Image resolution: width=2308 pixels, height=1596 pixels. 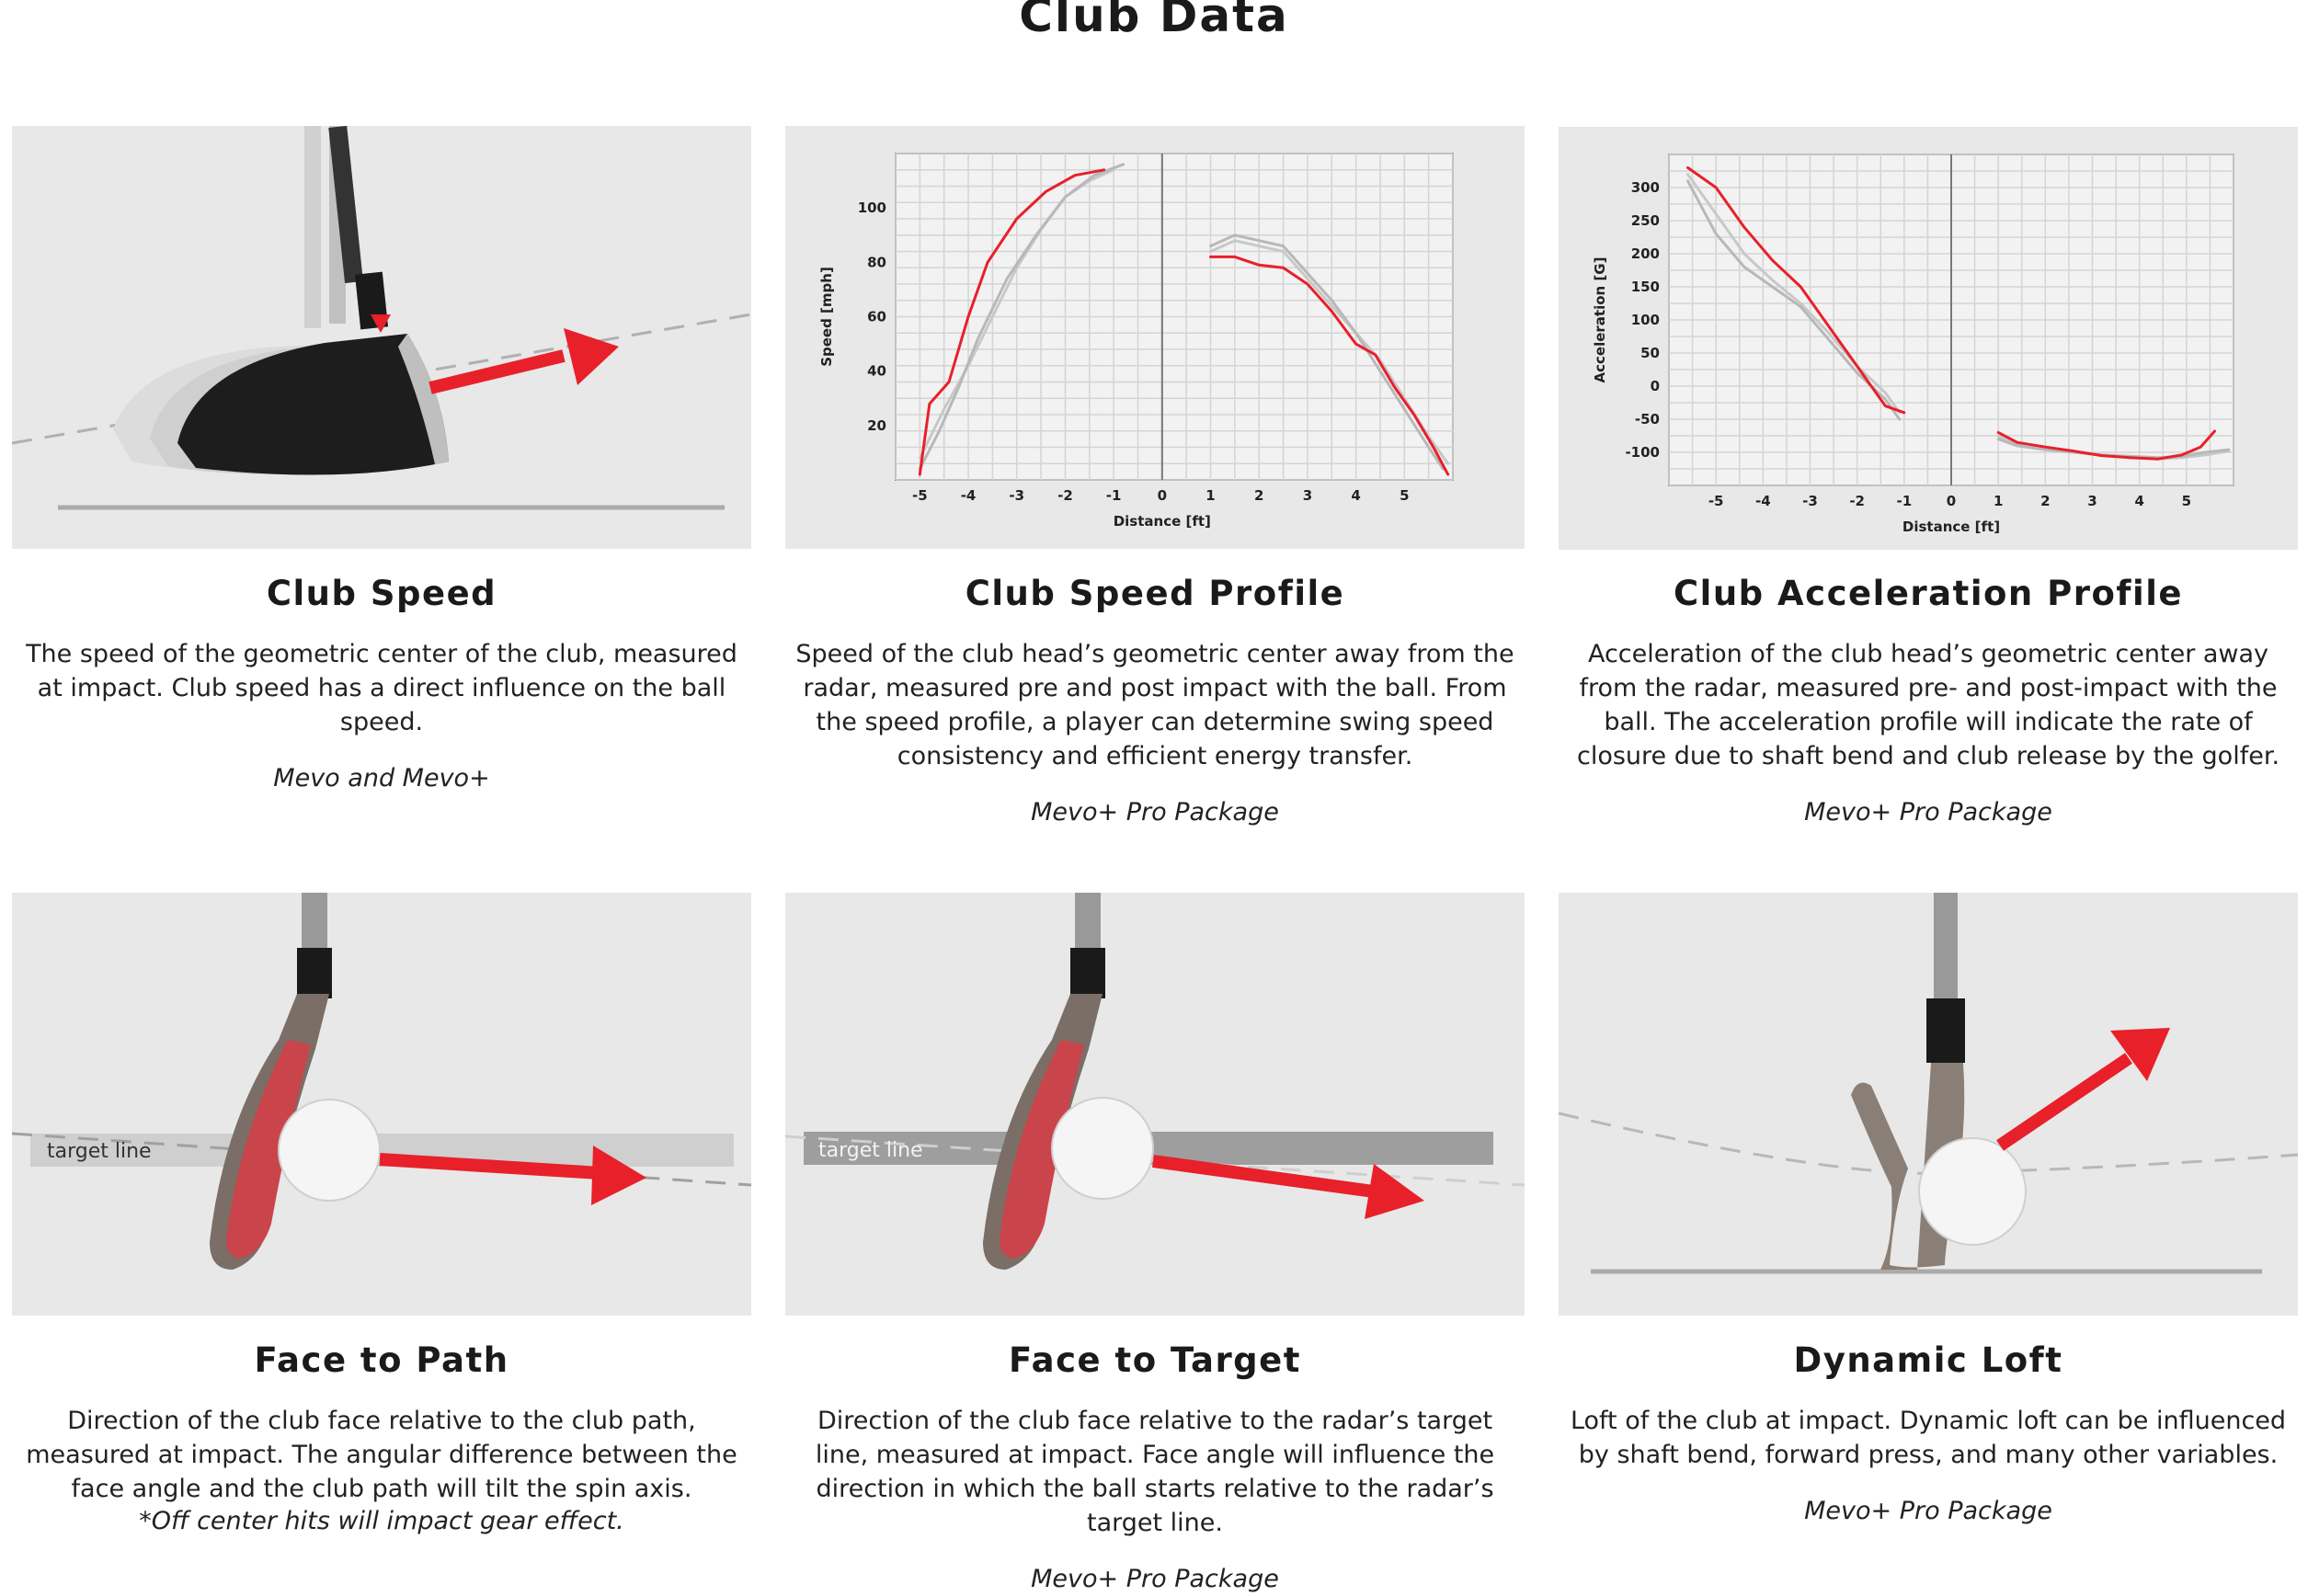 I want to click on page-title: Club Data, so click(x=1154, y=21).